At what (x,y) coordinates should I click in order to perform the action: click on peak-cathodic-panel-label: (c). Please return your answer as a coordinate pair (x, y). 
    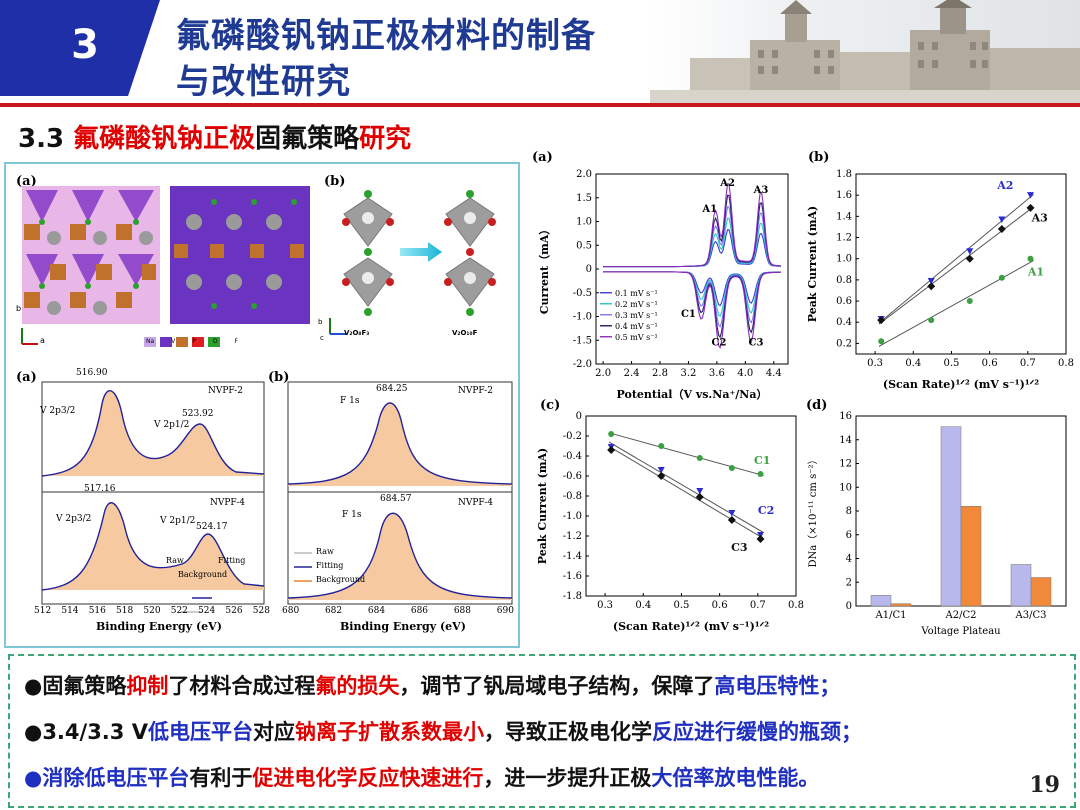
    Looking at the image, I should click on (550, 405).